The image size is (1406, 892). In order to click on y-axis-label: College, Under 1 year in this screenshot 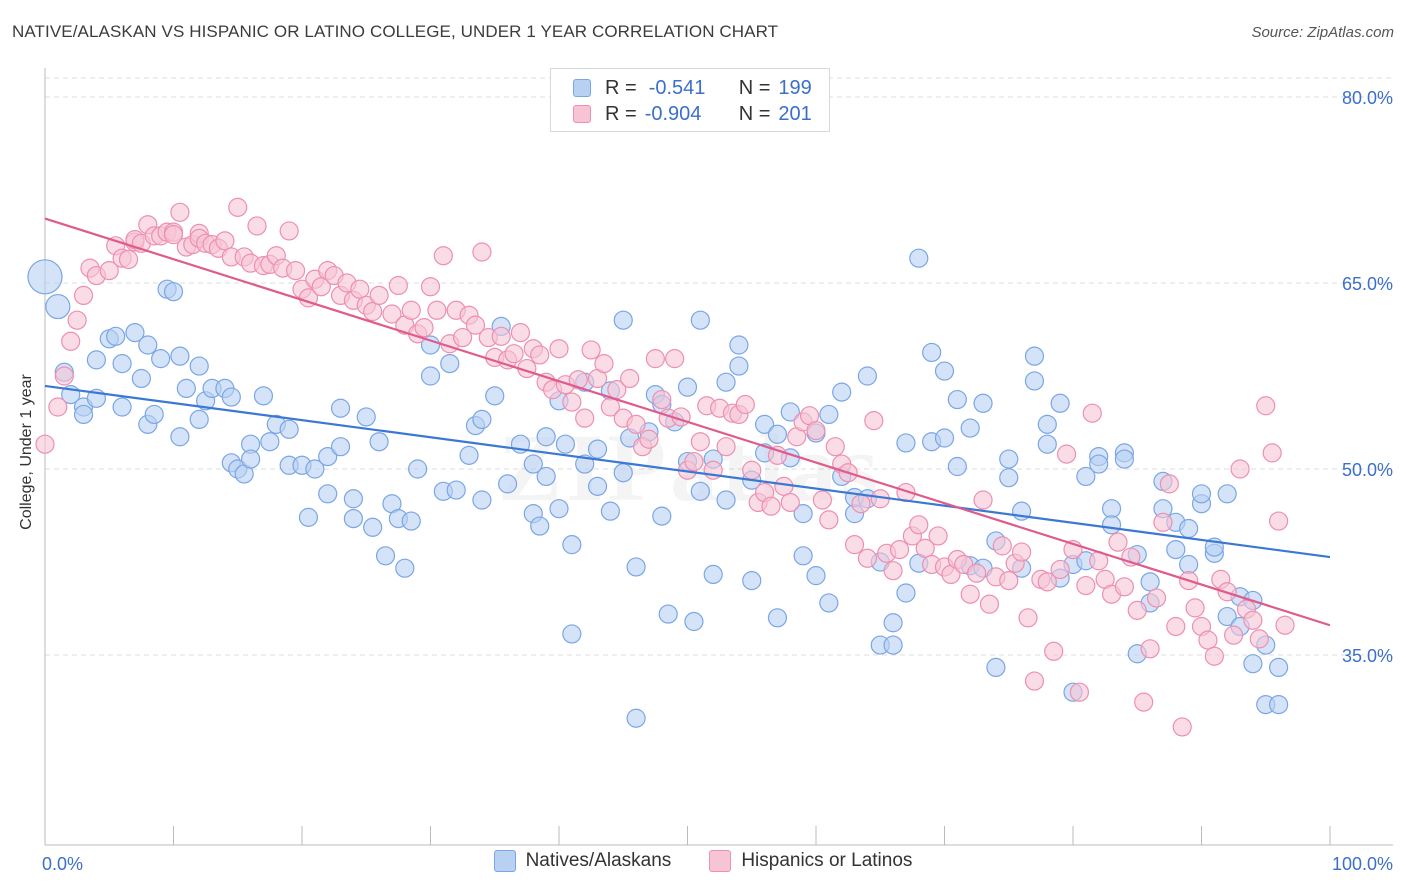, I will do `click(26, 452)`.